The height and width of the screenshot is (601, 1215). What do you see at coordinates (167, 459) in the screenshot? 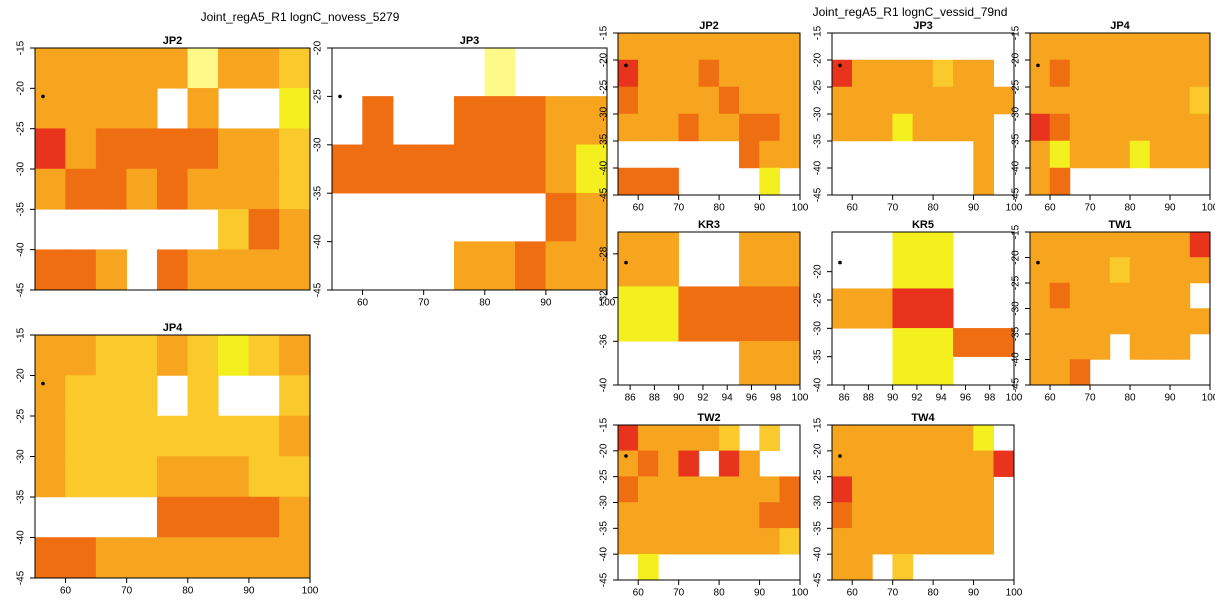
I see `panel: JP4 -15 -20 -25 -30 -35 -40 -45 60 70 80 90 100` at bounding box center [167, 459].